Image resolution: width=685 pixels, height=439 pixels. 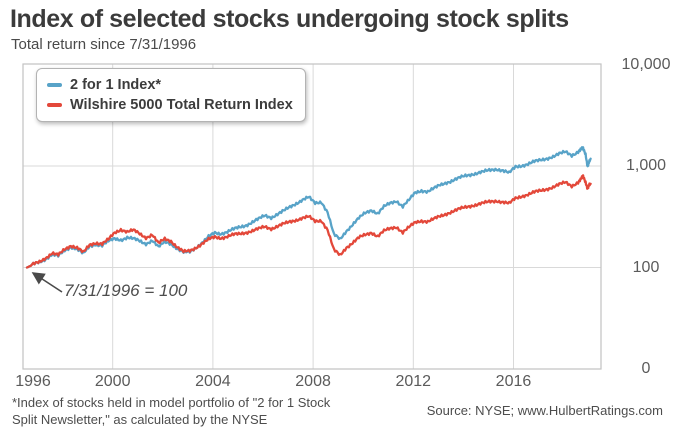 I want to click on y-axis-label: 1,000, so click(x=646, y=165).